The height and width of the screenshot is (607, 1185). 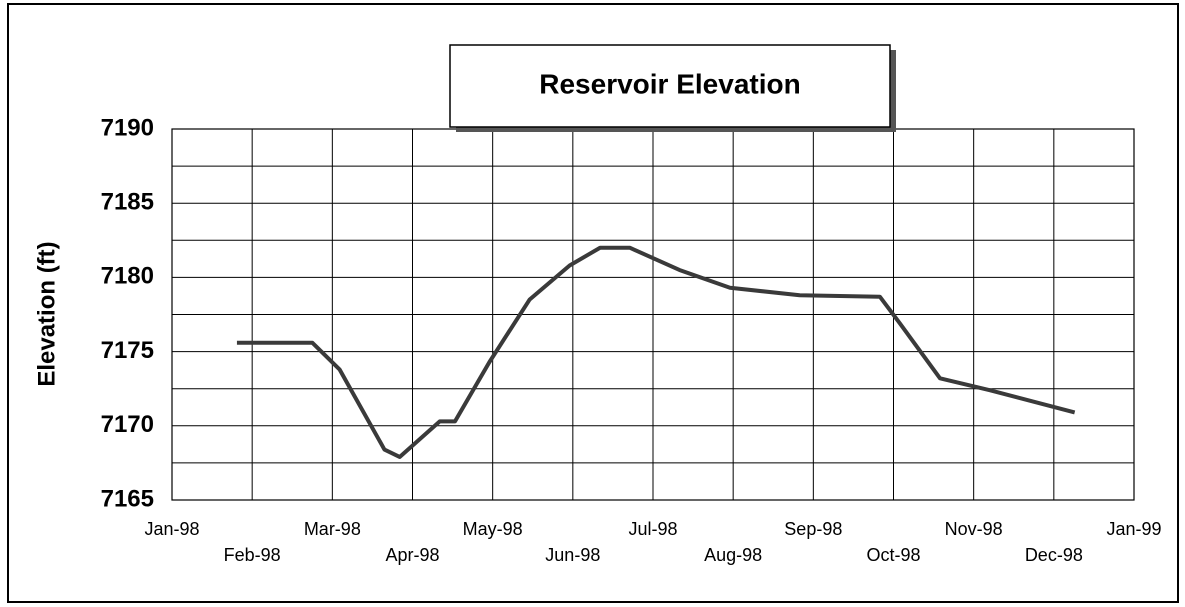 I want to click on y-axis-label: Elevation (ft), so click(x=46, y=313).